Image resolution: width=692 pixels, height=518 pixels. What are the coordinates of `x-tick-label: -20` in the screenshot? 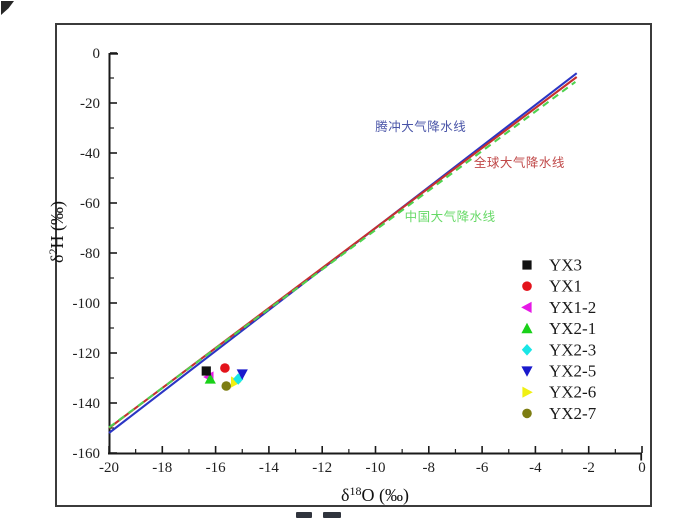 It's located at (109, 468).